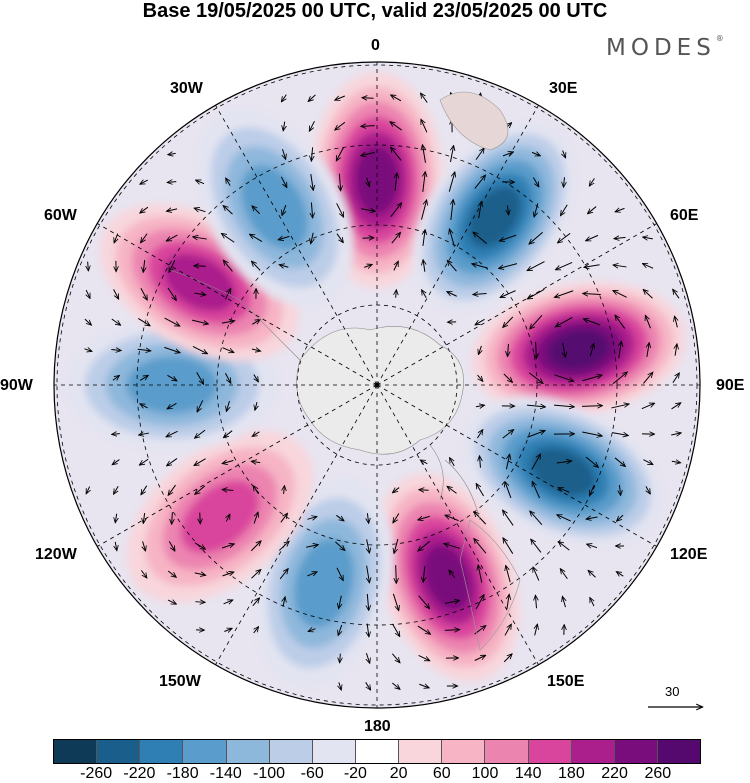 The image size is (750, 783). Describe the element at coordinates (220, 517) in the screenshot. I see `anomaly-contour` at that location.